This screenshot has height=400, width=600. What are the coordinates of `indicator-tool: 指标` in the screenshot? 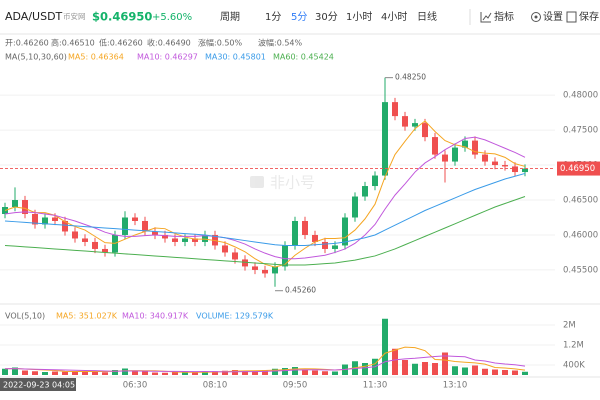 It's located at (497, 16).